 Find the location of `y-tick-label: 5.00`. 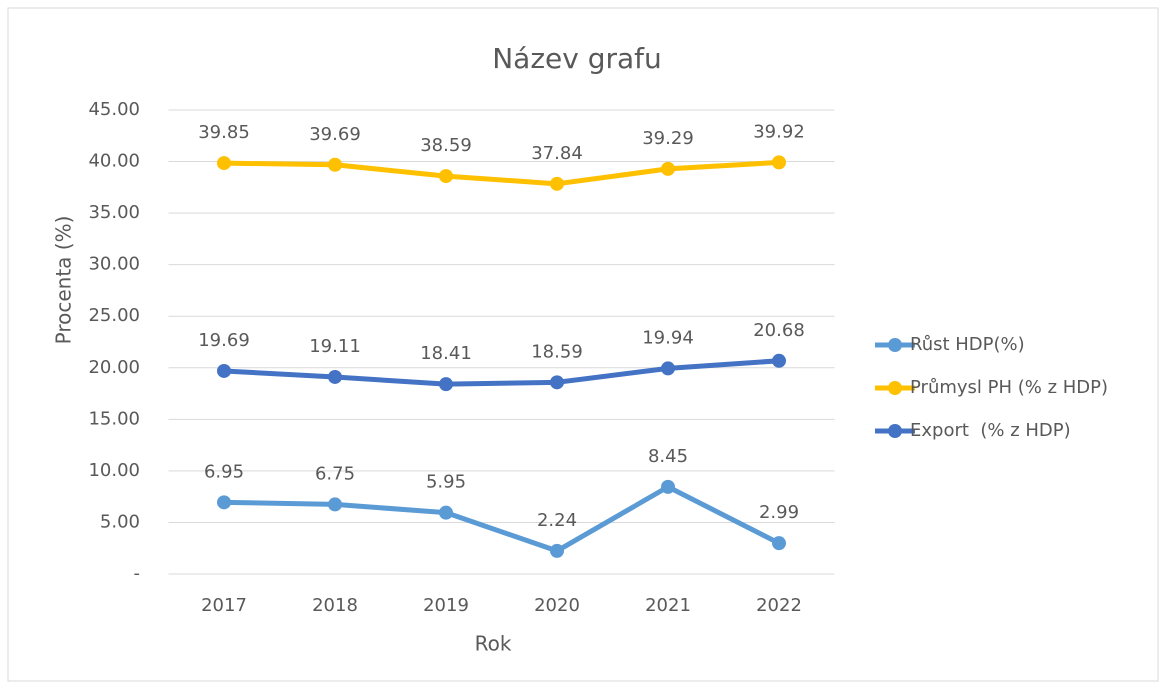

y-tick-label: 5.00 is located at coordinates (120, 521).